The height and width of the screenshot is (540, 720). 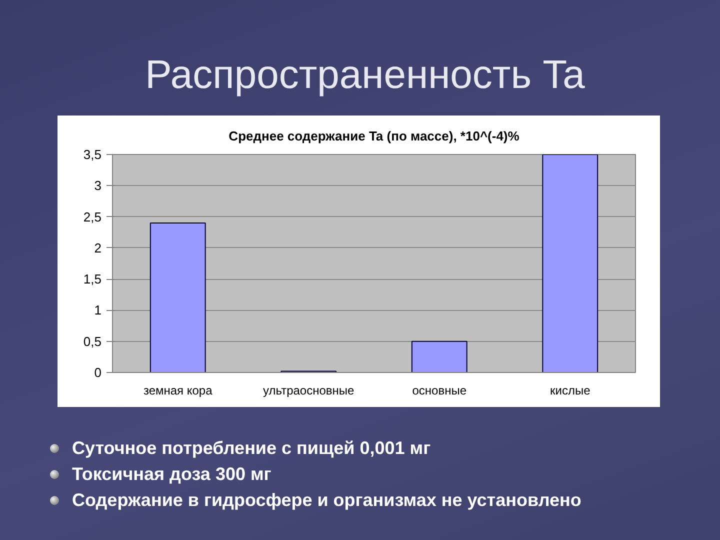 I want to click on x-tick-label: ультраосновные, so click(x=309, y=391).